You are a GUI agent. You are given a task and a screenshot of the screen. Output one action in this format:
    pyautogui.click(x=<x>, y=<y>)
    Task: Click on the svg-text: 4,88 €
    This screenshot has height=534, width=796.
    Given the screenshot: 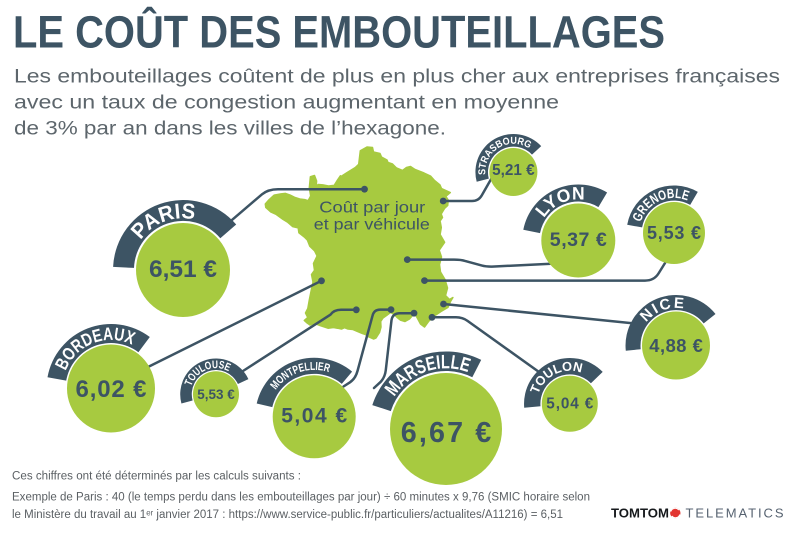 What is the action you would take?
    pyautogui.click(x=676, y=345)
    